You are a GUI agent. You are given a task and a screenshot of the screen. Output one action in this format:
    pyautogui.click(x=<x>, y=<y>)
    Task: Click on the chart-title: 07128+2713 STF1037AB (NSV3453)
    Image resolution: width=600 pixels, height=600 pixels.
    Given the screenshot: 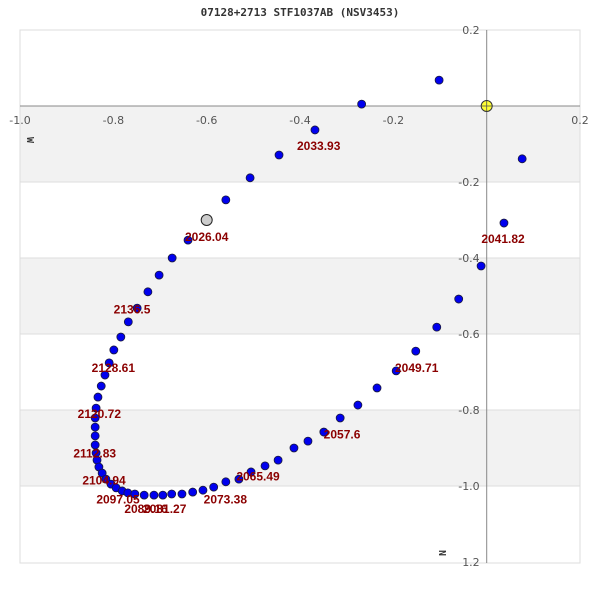 What is the action you would take?
    pyautogui.click(x=300, y=12)
    